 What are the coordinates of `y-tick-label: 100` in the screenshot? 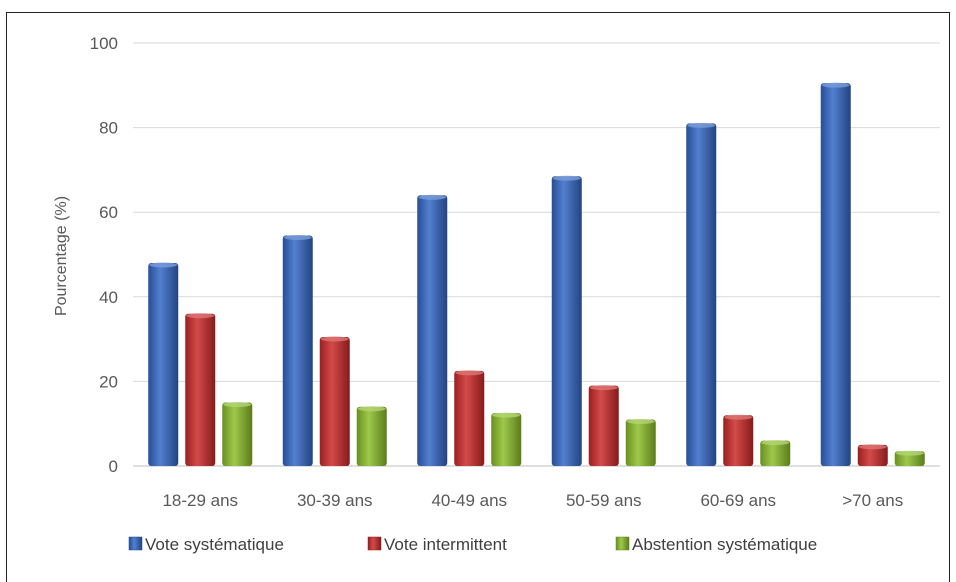 It's located at (104, 43).